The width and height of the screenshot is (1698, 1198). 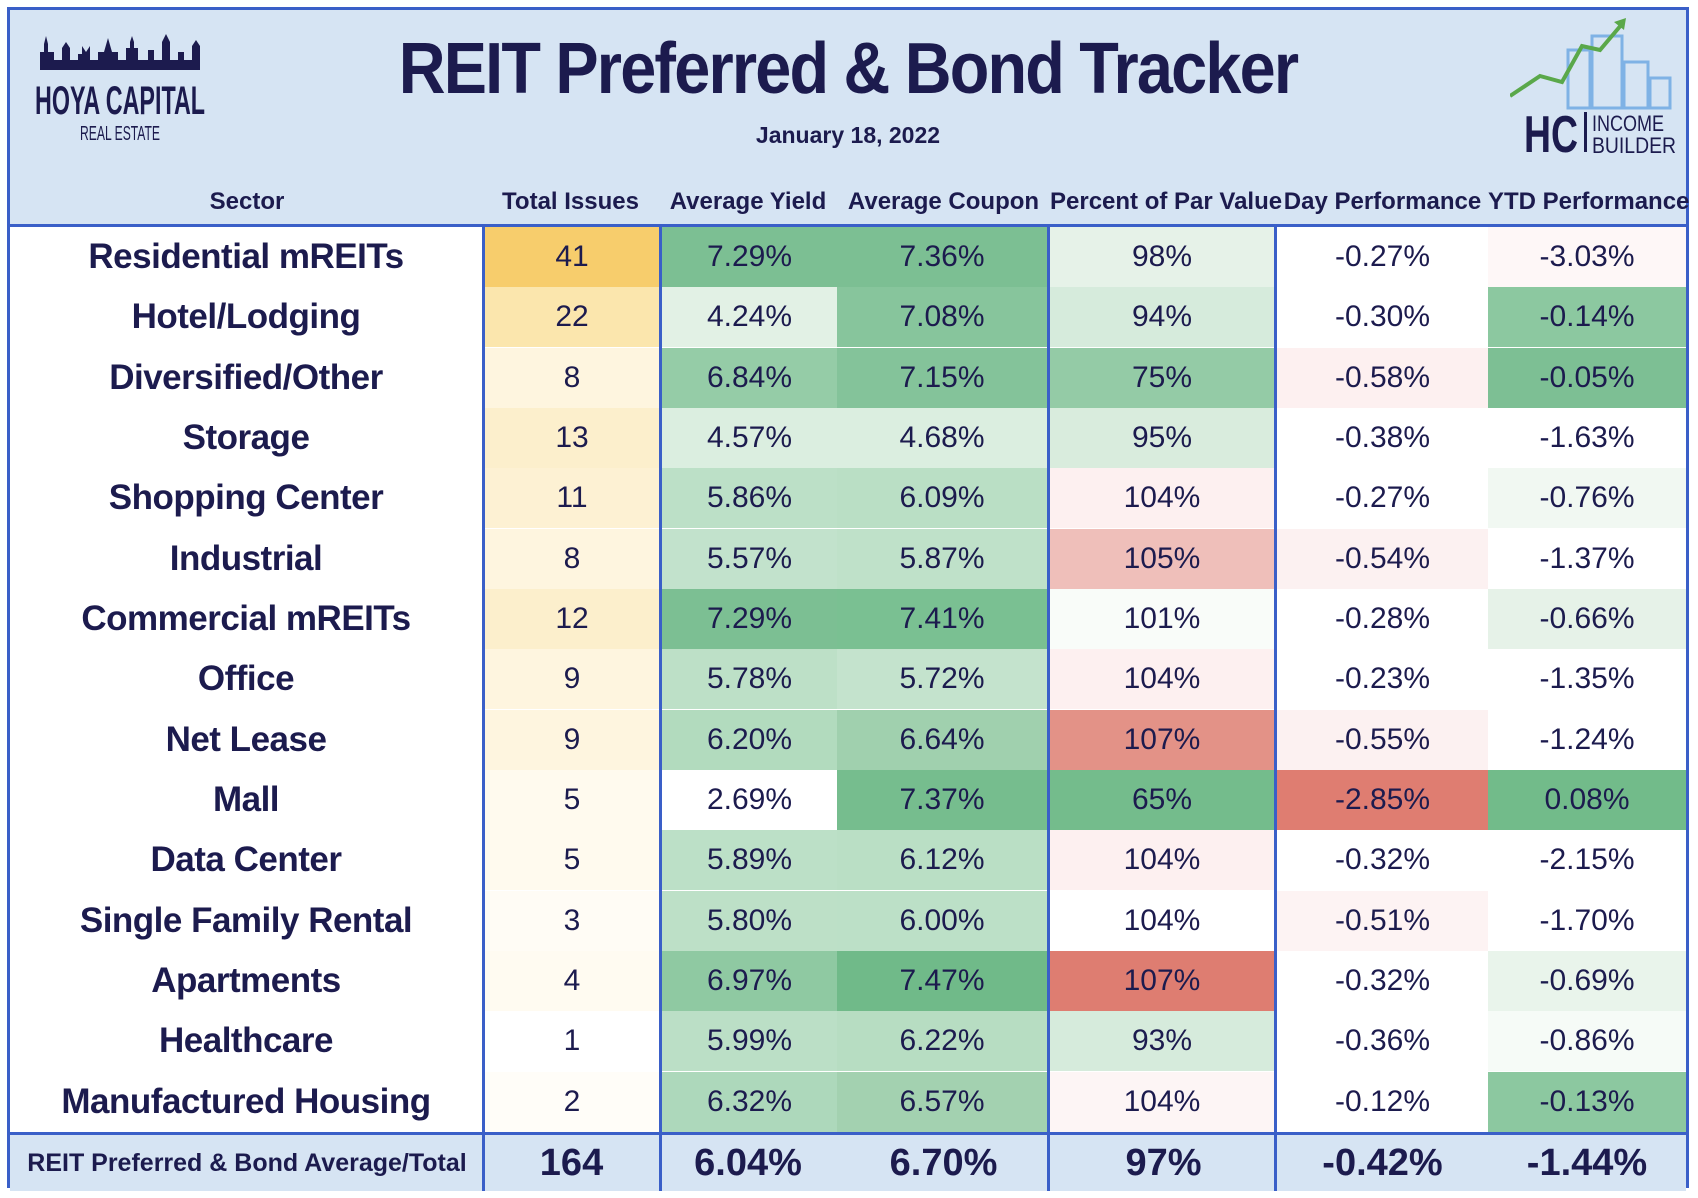 What do you see at coordinates (246, 377) in the screenshot?
I see `sector-name-cell: Diversified/Other` at bounding box center [246, 377].